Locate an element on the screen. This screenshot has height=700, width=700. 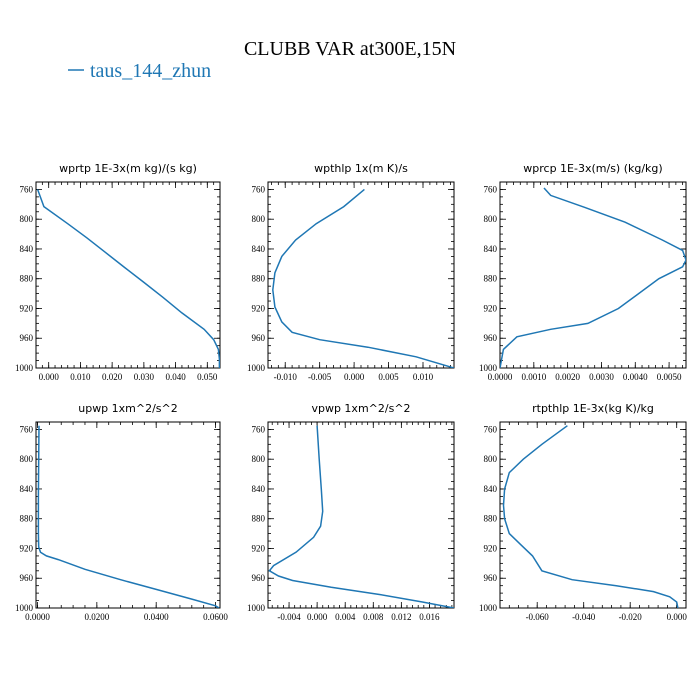
x-tick-label: -0.060 is located at coordinates (538, 617).